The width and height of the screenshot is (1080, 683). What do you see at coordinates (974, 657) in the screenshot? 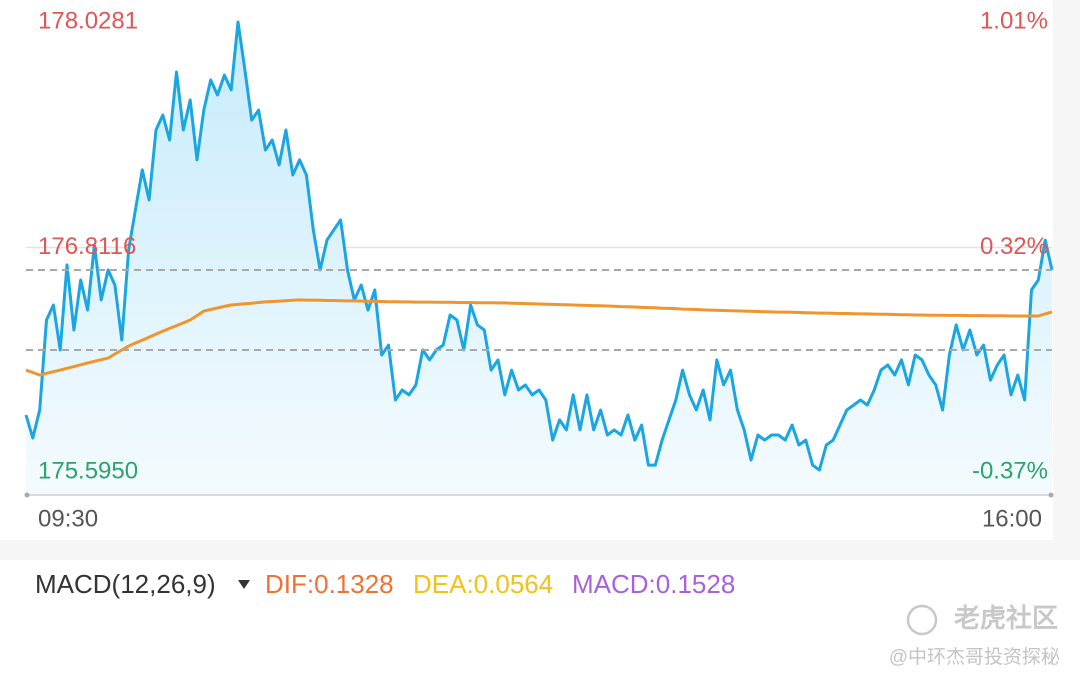
I see `watermark-author: @中环杰哥投资探秘` at bounding box center [974, 657].